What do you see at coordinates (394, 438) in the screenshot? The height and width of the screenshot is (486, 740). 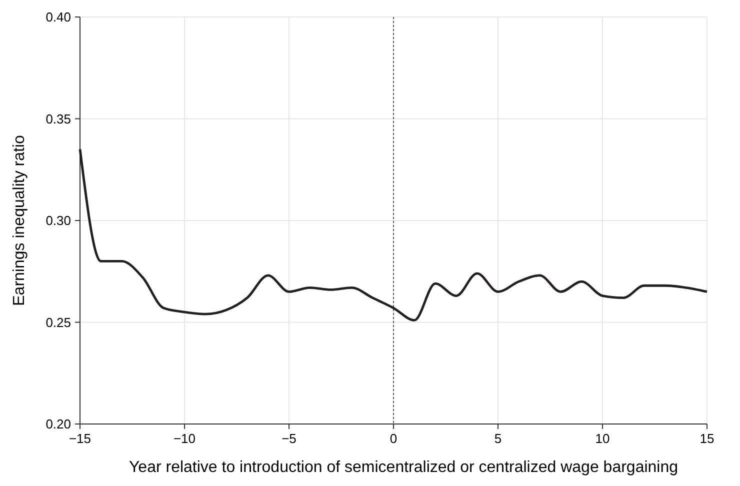 I see `x-tick-label: 0` at bounding box center [394, 438].